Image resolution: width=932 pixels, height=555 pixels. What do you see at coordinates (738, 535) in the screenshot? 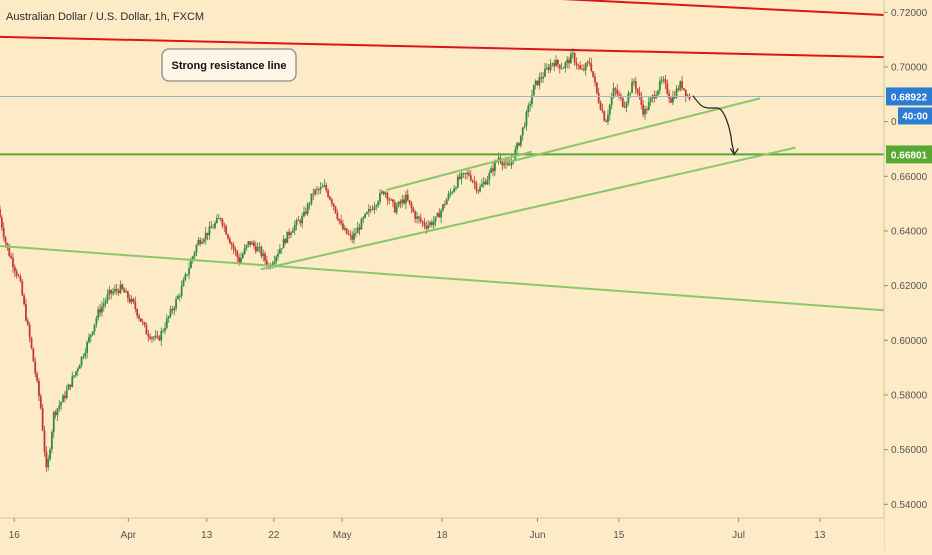
I see `x-tick-label: Jul` at bounding box center [738, 535].